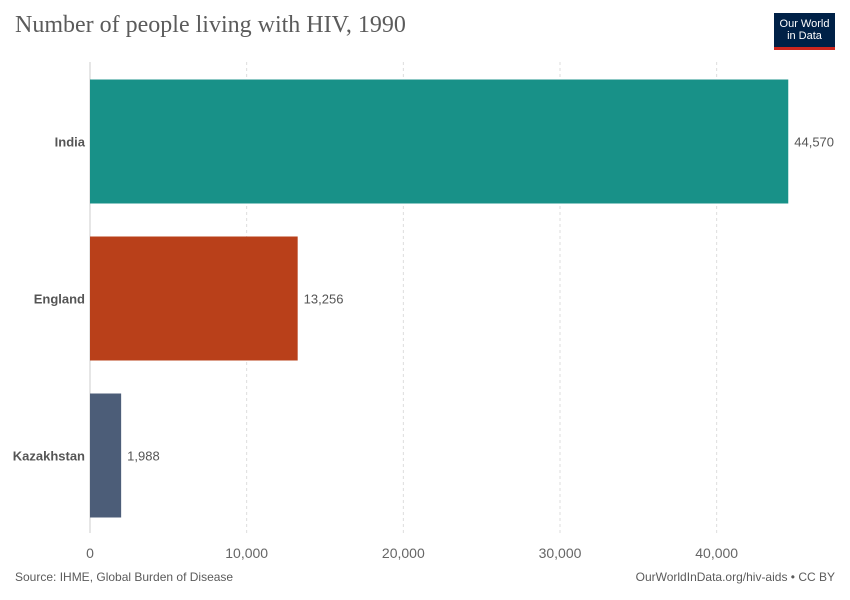 The height and width of the screenshot is (600, 850). I want to click on data-label: 1,988, so click(143, 456).